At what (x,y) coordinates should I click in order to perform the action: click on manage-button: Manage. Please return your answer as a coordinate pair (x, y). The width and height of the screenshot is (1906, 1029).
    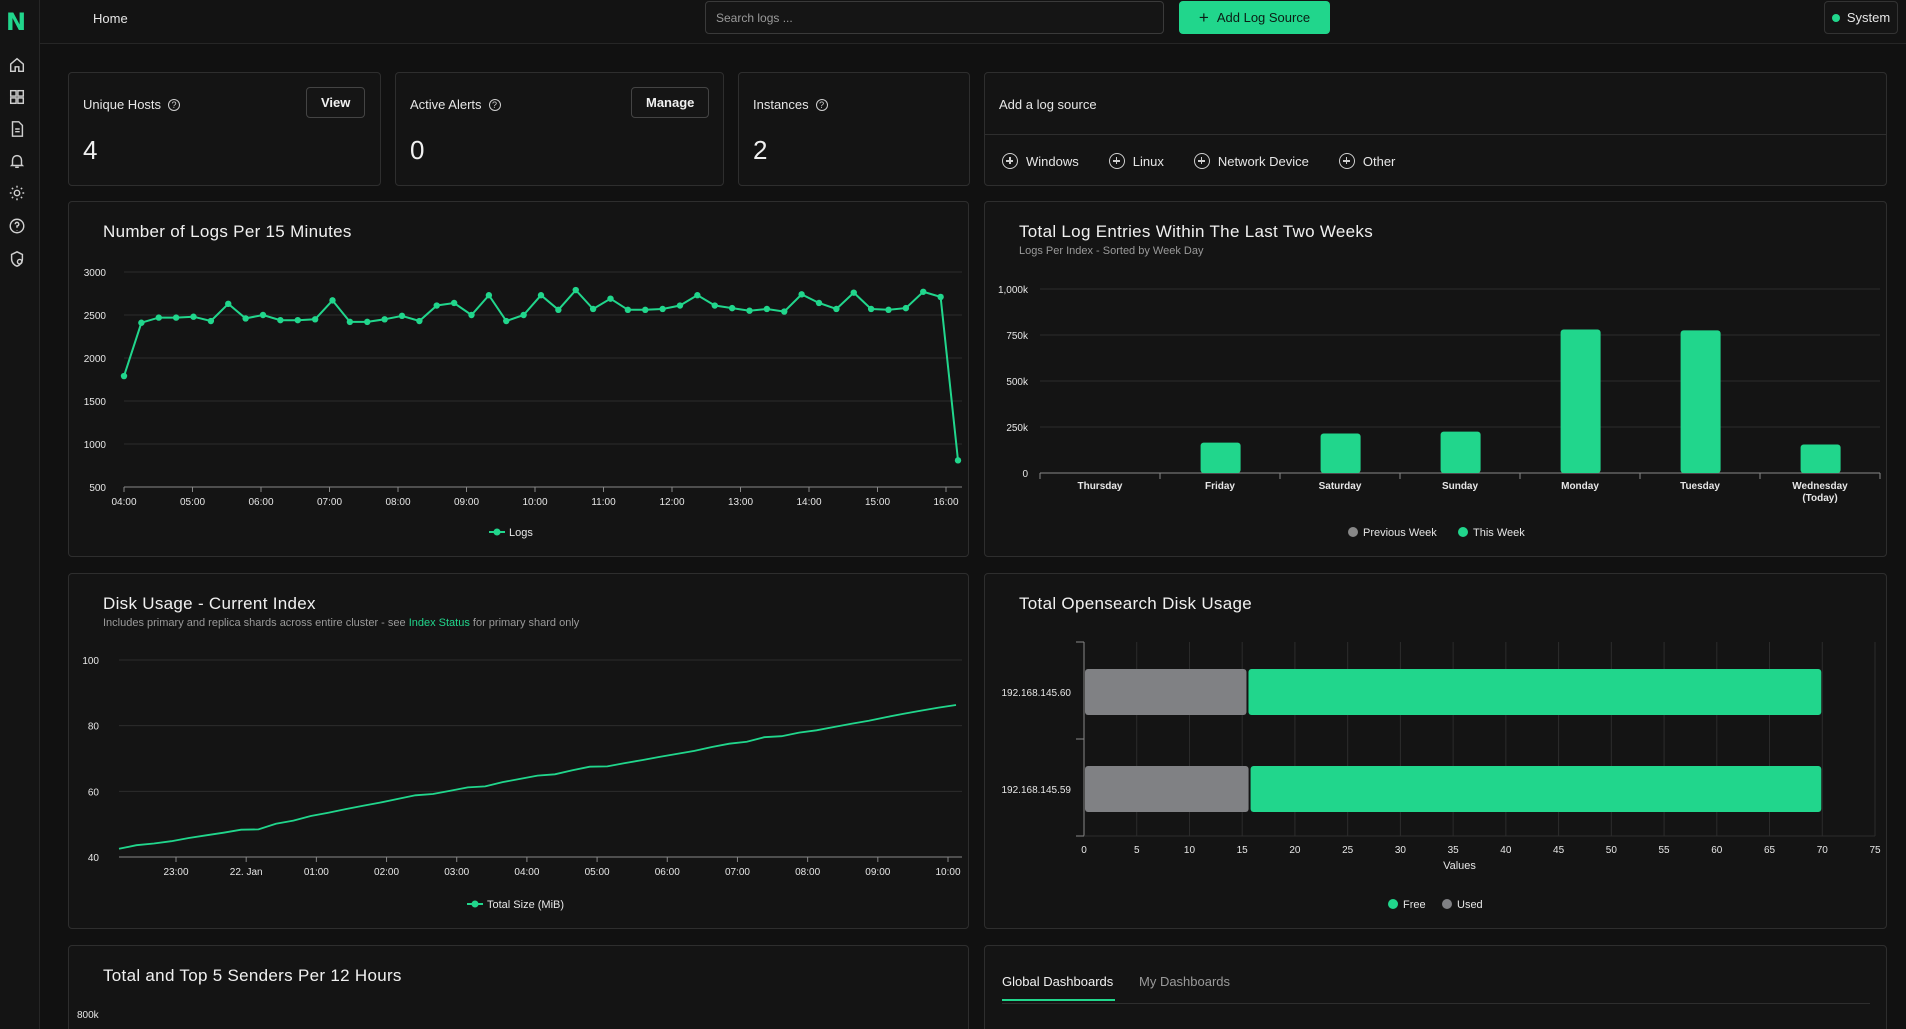
    Looking at the image, I should click on (670, 102).